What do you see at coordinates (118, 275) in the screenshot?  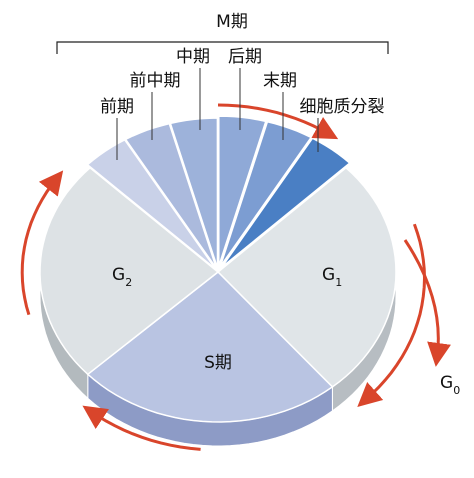 I see `g2-letter: G` at bounding box center [118, 275].